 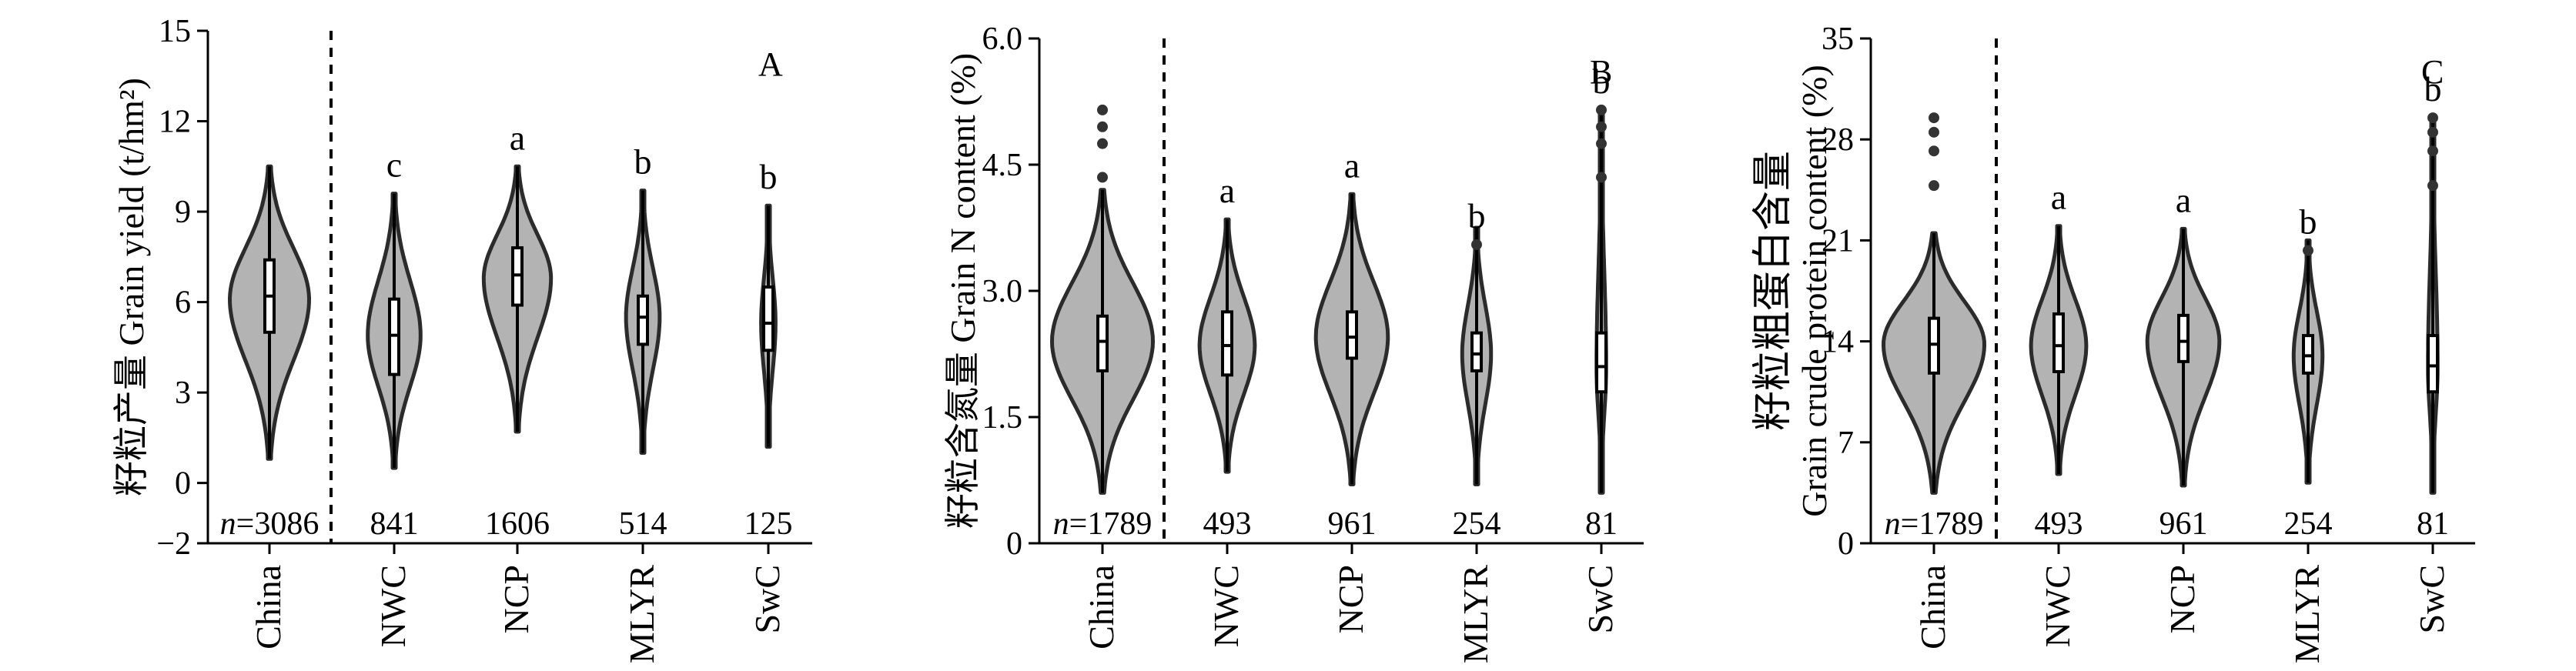 I want to click on violin-mlyr: b 254 MLYR, so click(x=2309, y=433).